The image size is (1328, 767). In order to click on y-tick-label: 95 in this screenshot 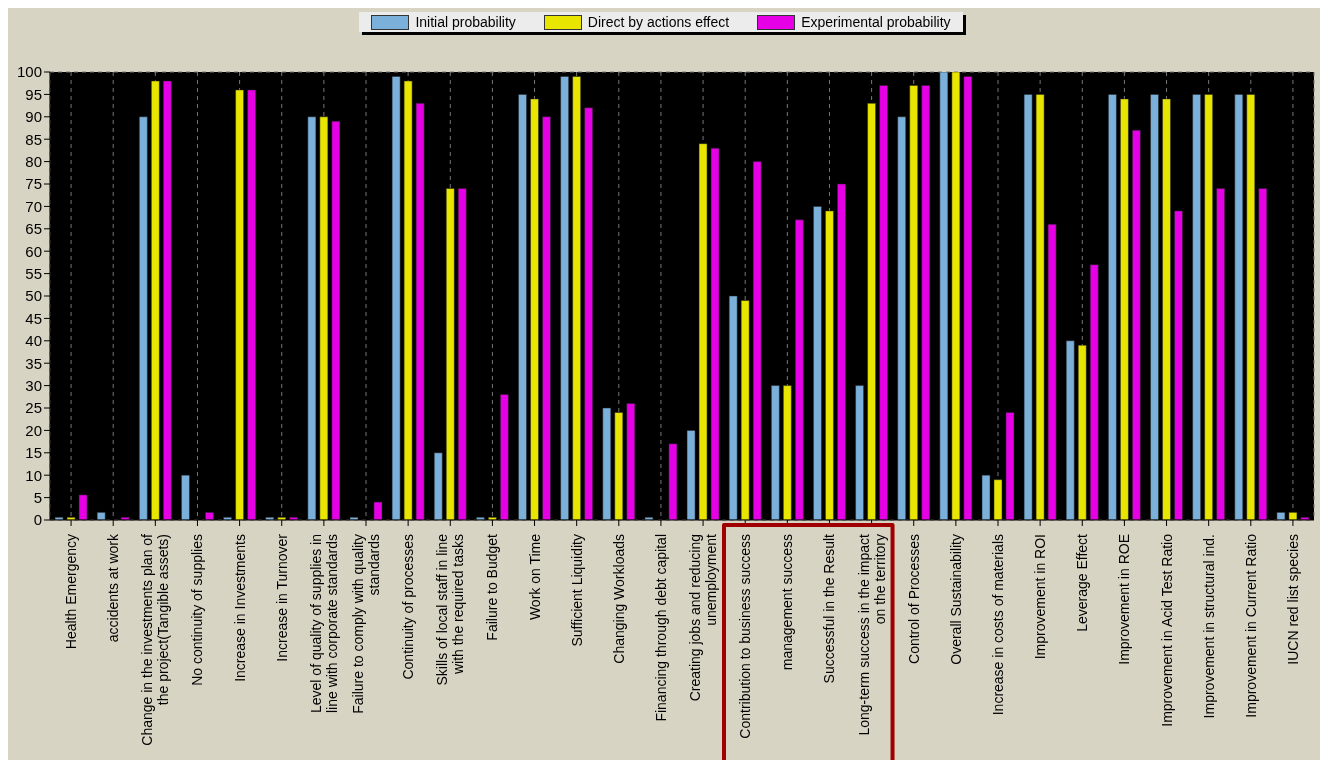, I will do `click(33, 94)`.